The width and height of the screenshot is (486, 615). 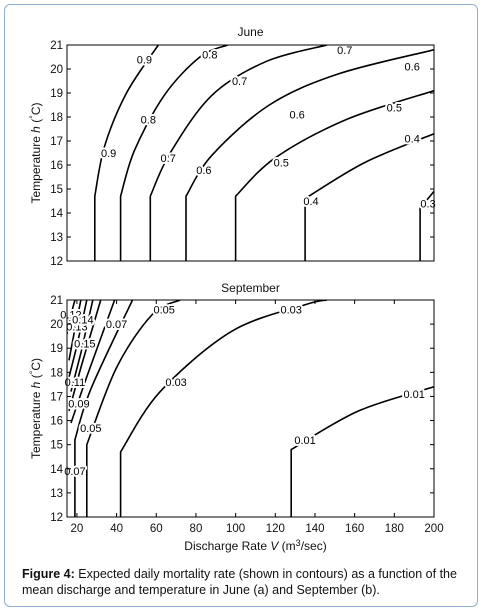 I want to click on contour-line-0.5, so click(x=334, y=175).